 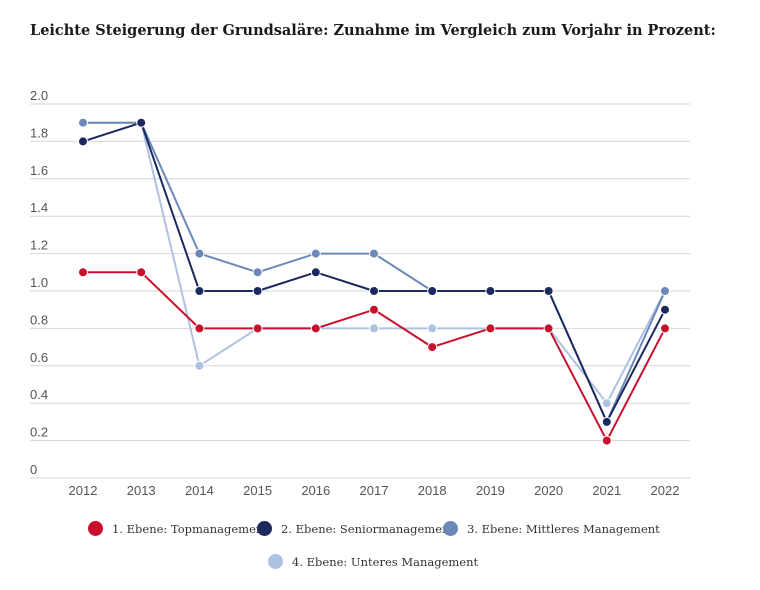 I want to click on x-tick-label: 2016, so click(x=315, y=490).